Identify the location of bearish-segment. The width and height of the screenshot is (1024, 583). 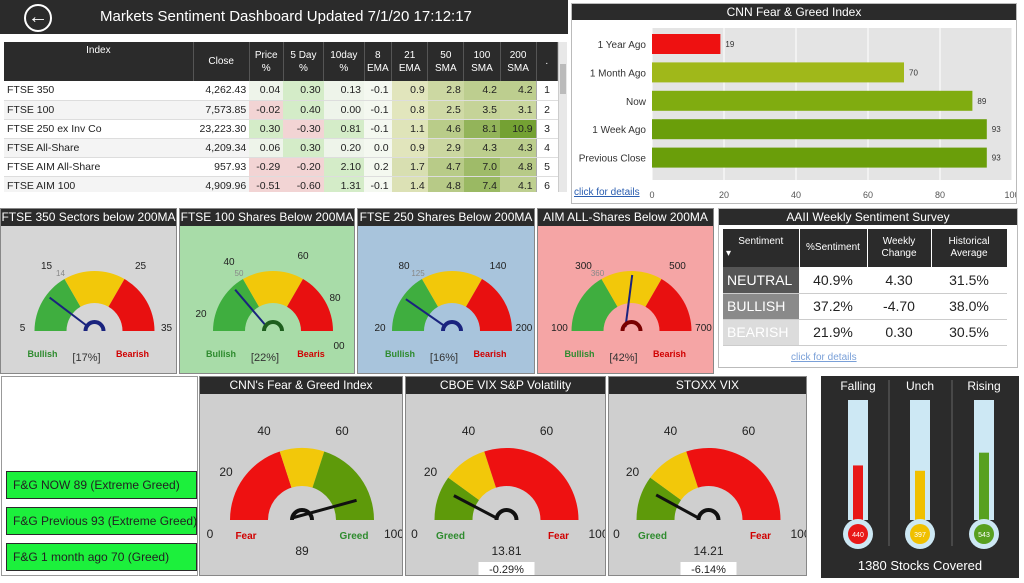
(489, 305).